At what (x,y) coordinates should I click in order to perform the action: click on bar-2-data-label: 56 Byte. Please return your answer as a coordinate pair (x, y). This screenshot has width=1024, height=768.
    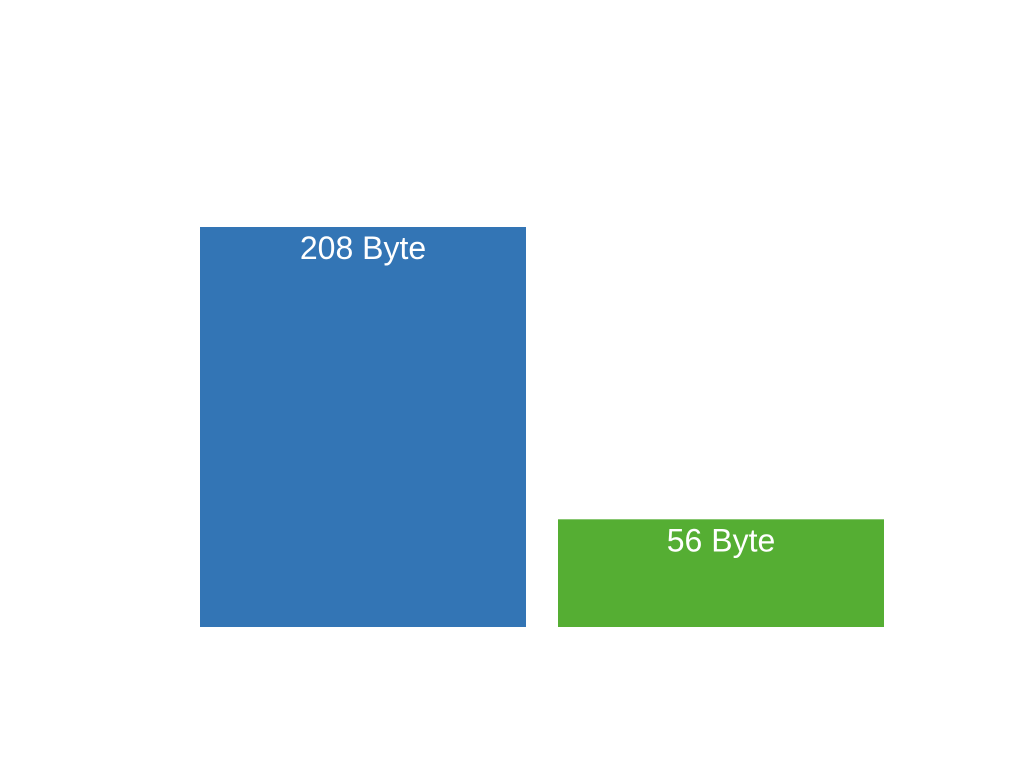
    Looking at the image, I should click on (721, 540).